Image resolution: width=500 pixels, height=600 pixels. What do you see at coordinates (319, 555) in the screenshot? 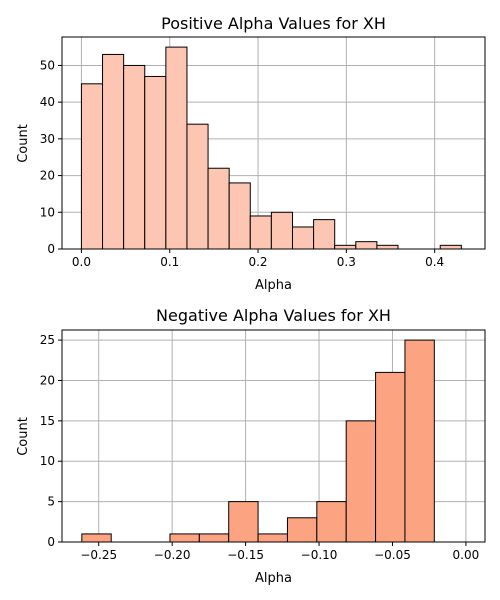
I see `x-tick-label: −0.10` at bounding box center [319, 555].